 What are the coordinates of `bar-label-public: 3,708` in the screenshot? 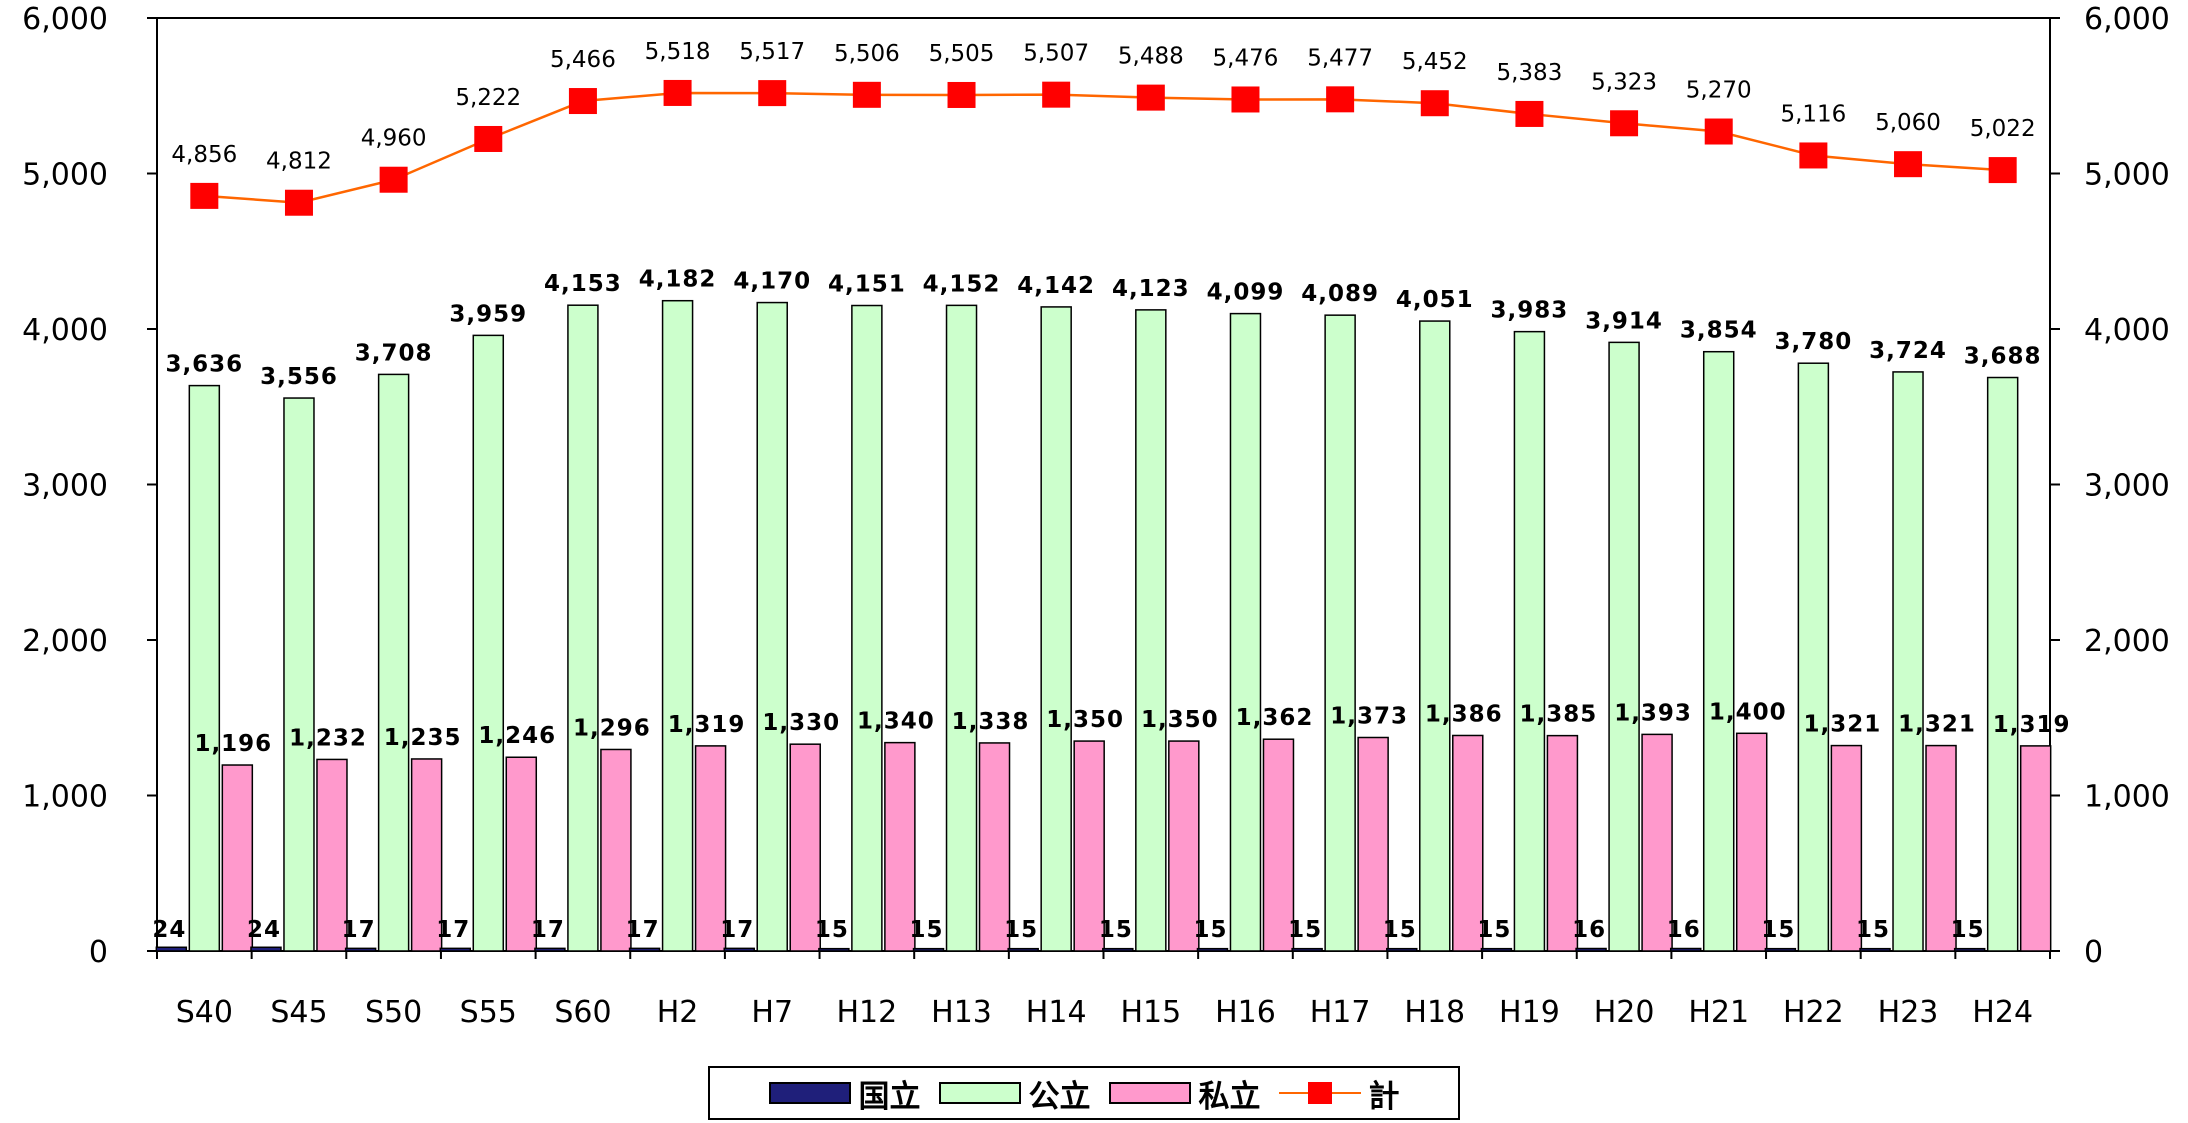 It's located at (394, 353).